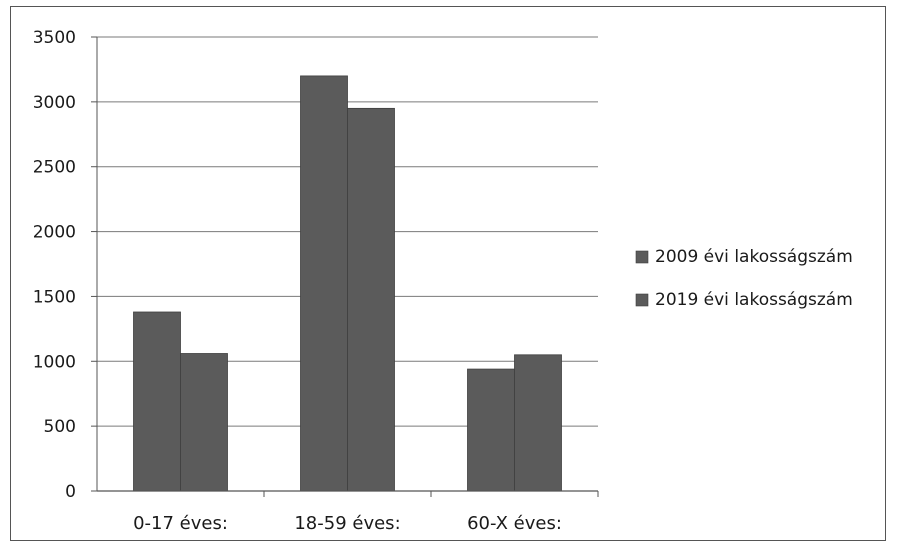  What do you see at coordinates (754, 300) in the screenshot?
I see `legend-label: 2019 évi lakosságszám` at bounding box center [754, 300].